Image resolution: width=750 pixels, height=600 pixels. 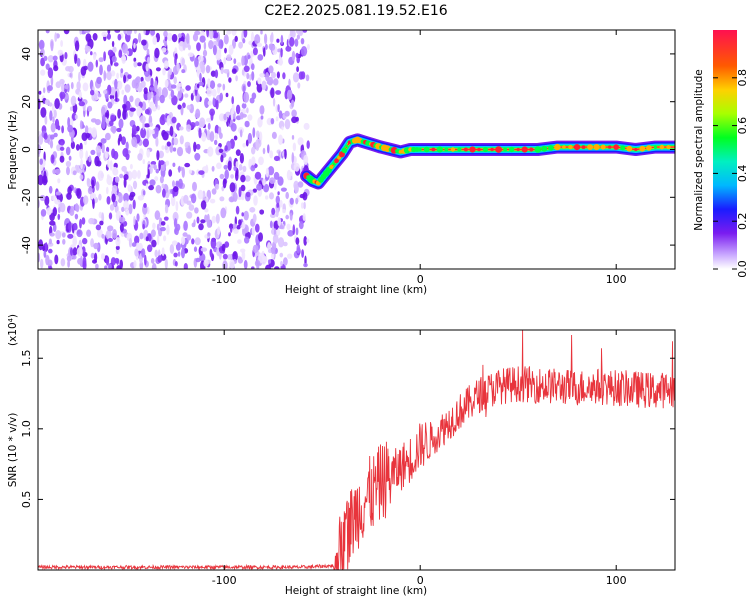 I want to click on chart-title: C2E2.2025.081.19.52.E16, so click(x=355, y=11).